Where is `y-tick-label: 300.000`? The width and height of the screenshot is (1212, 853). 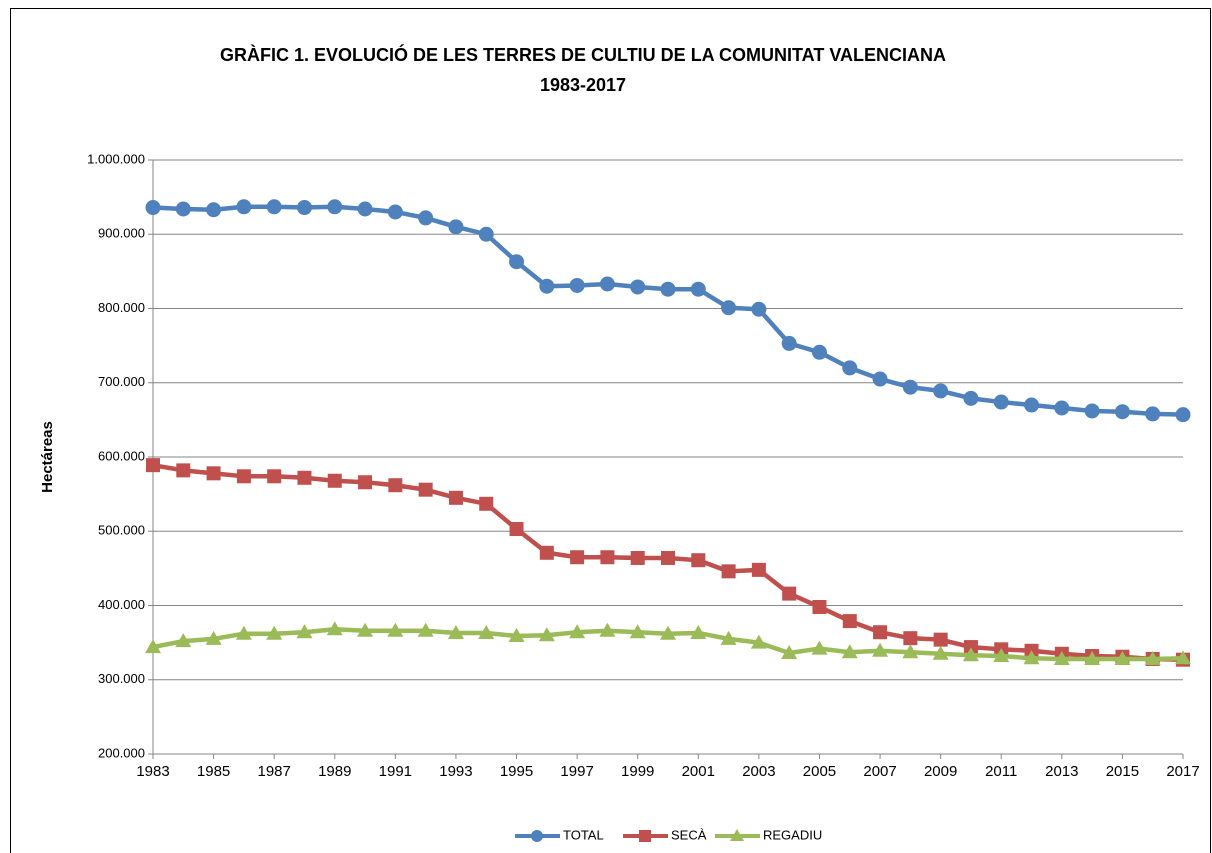 y-tick-label: 300.000 is located at coordinates (121, 678).